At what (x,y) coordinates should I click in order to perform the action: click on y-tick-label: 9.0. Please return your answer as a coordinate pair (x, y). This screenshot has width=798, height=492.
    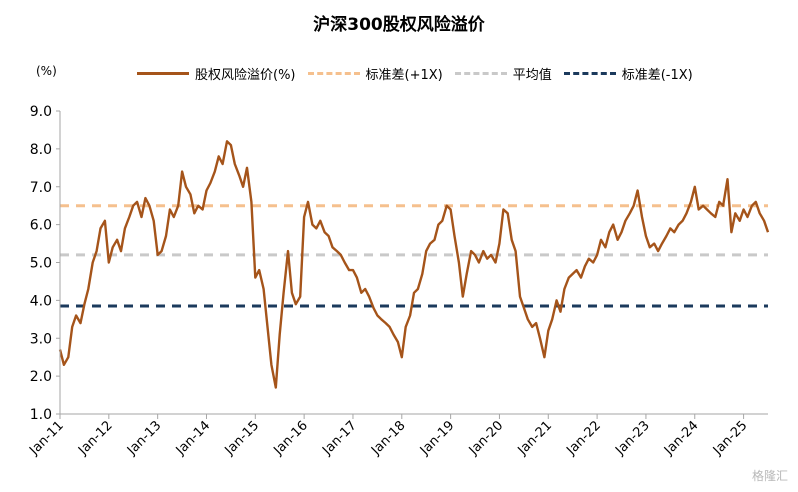
    Looking at the image, I should click on (41, 112).